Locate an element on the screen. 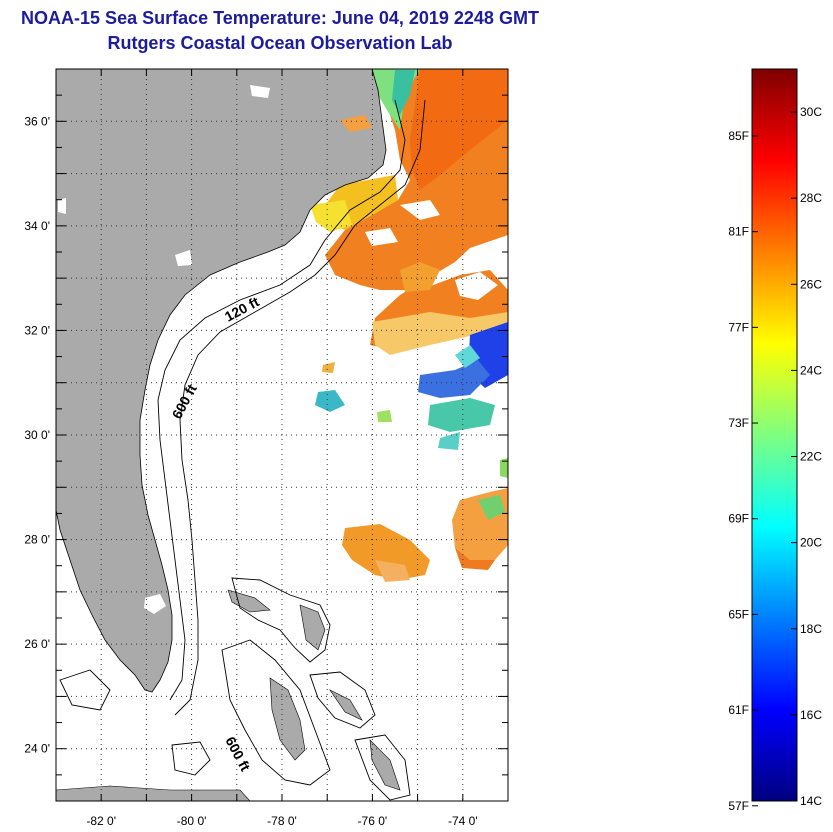  lon-tick-label: -82 0' is located at coordinates (101, 821).